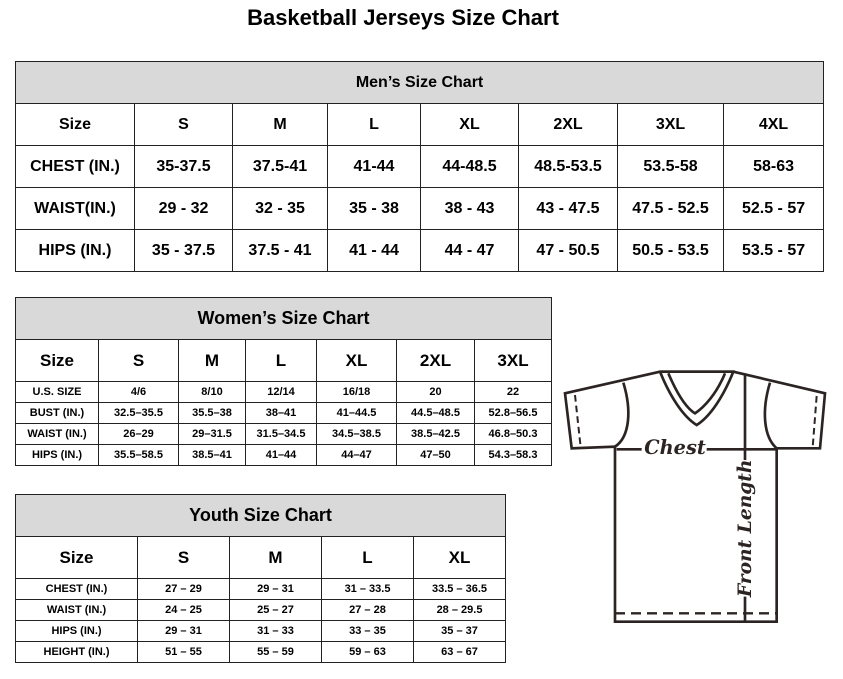 This screenshot has width=843, height=679. What do you see at coordinates (183, 166) in the screenshot?
I see `table-cell: 35-37.5` at bounding box center [183, 166].